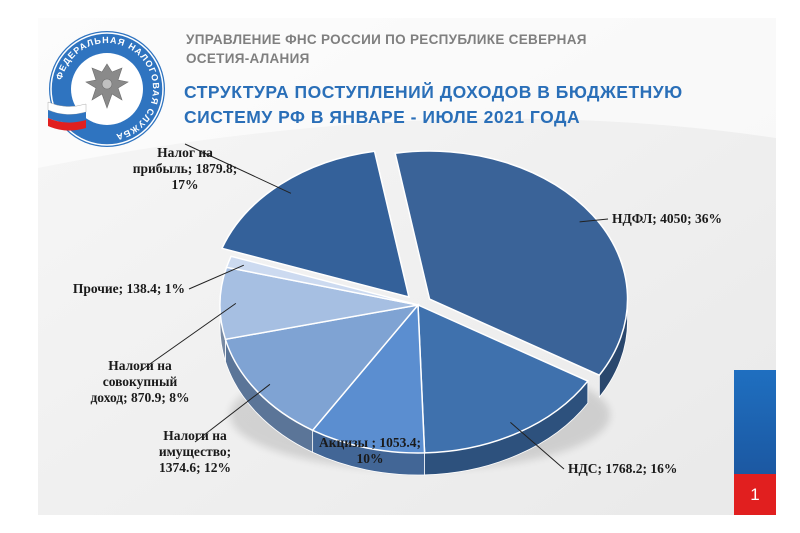 The image size is (800, 533). What do you see at coordinates (67, 116) in the screenshot?
I see `russian-flag-icon` at bounding box center [67, 116].